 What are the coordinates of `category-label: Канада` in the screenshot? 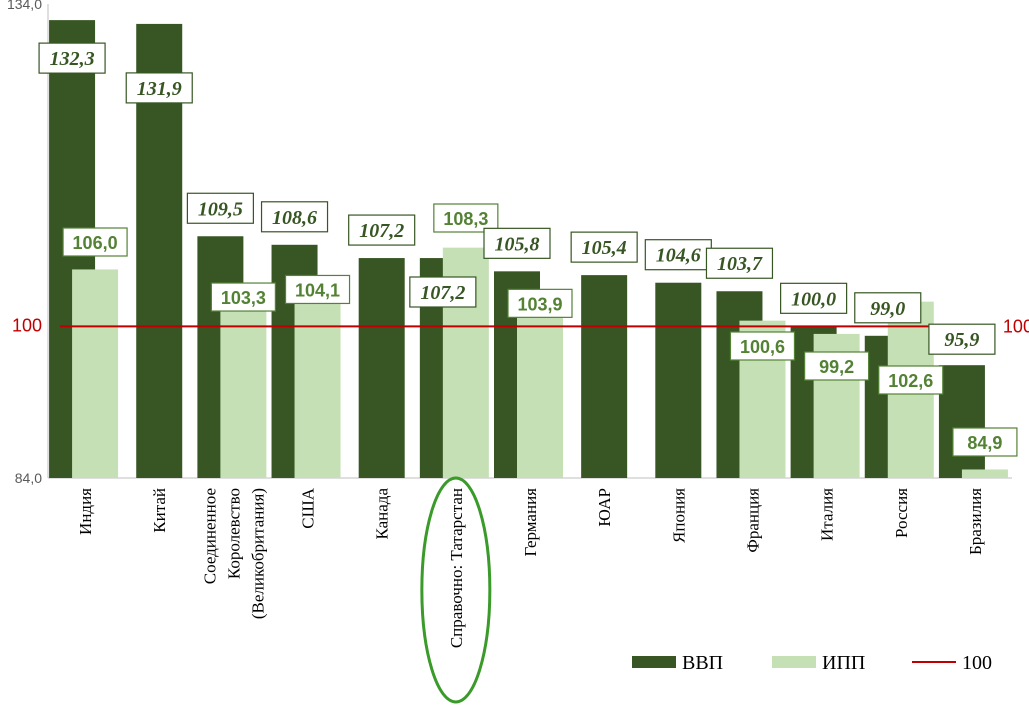 It's located at (382, 514).